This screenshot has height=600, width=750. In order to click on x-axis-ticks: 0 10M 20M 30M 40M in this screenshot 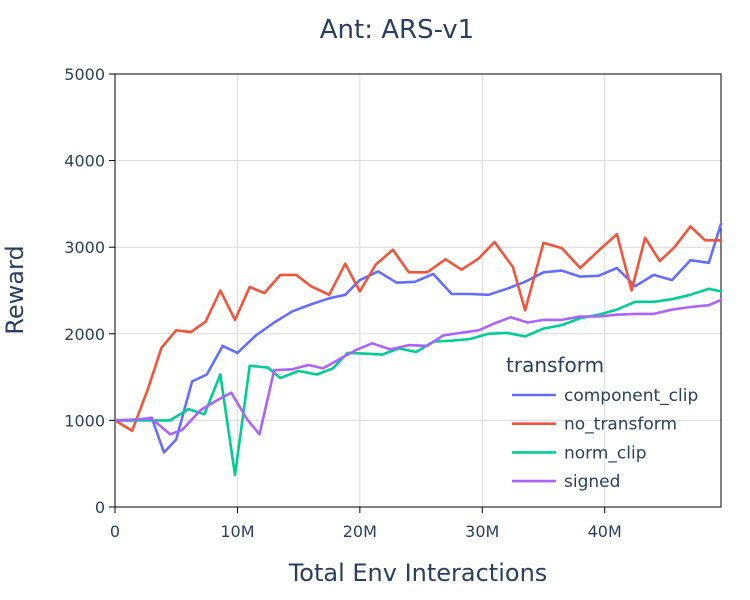, I will do `click(366, 524)`.